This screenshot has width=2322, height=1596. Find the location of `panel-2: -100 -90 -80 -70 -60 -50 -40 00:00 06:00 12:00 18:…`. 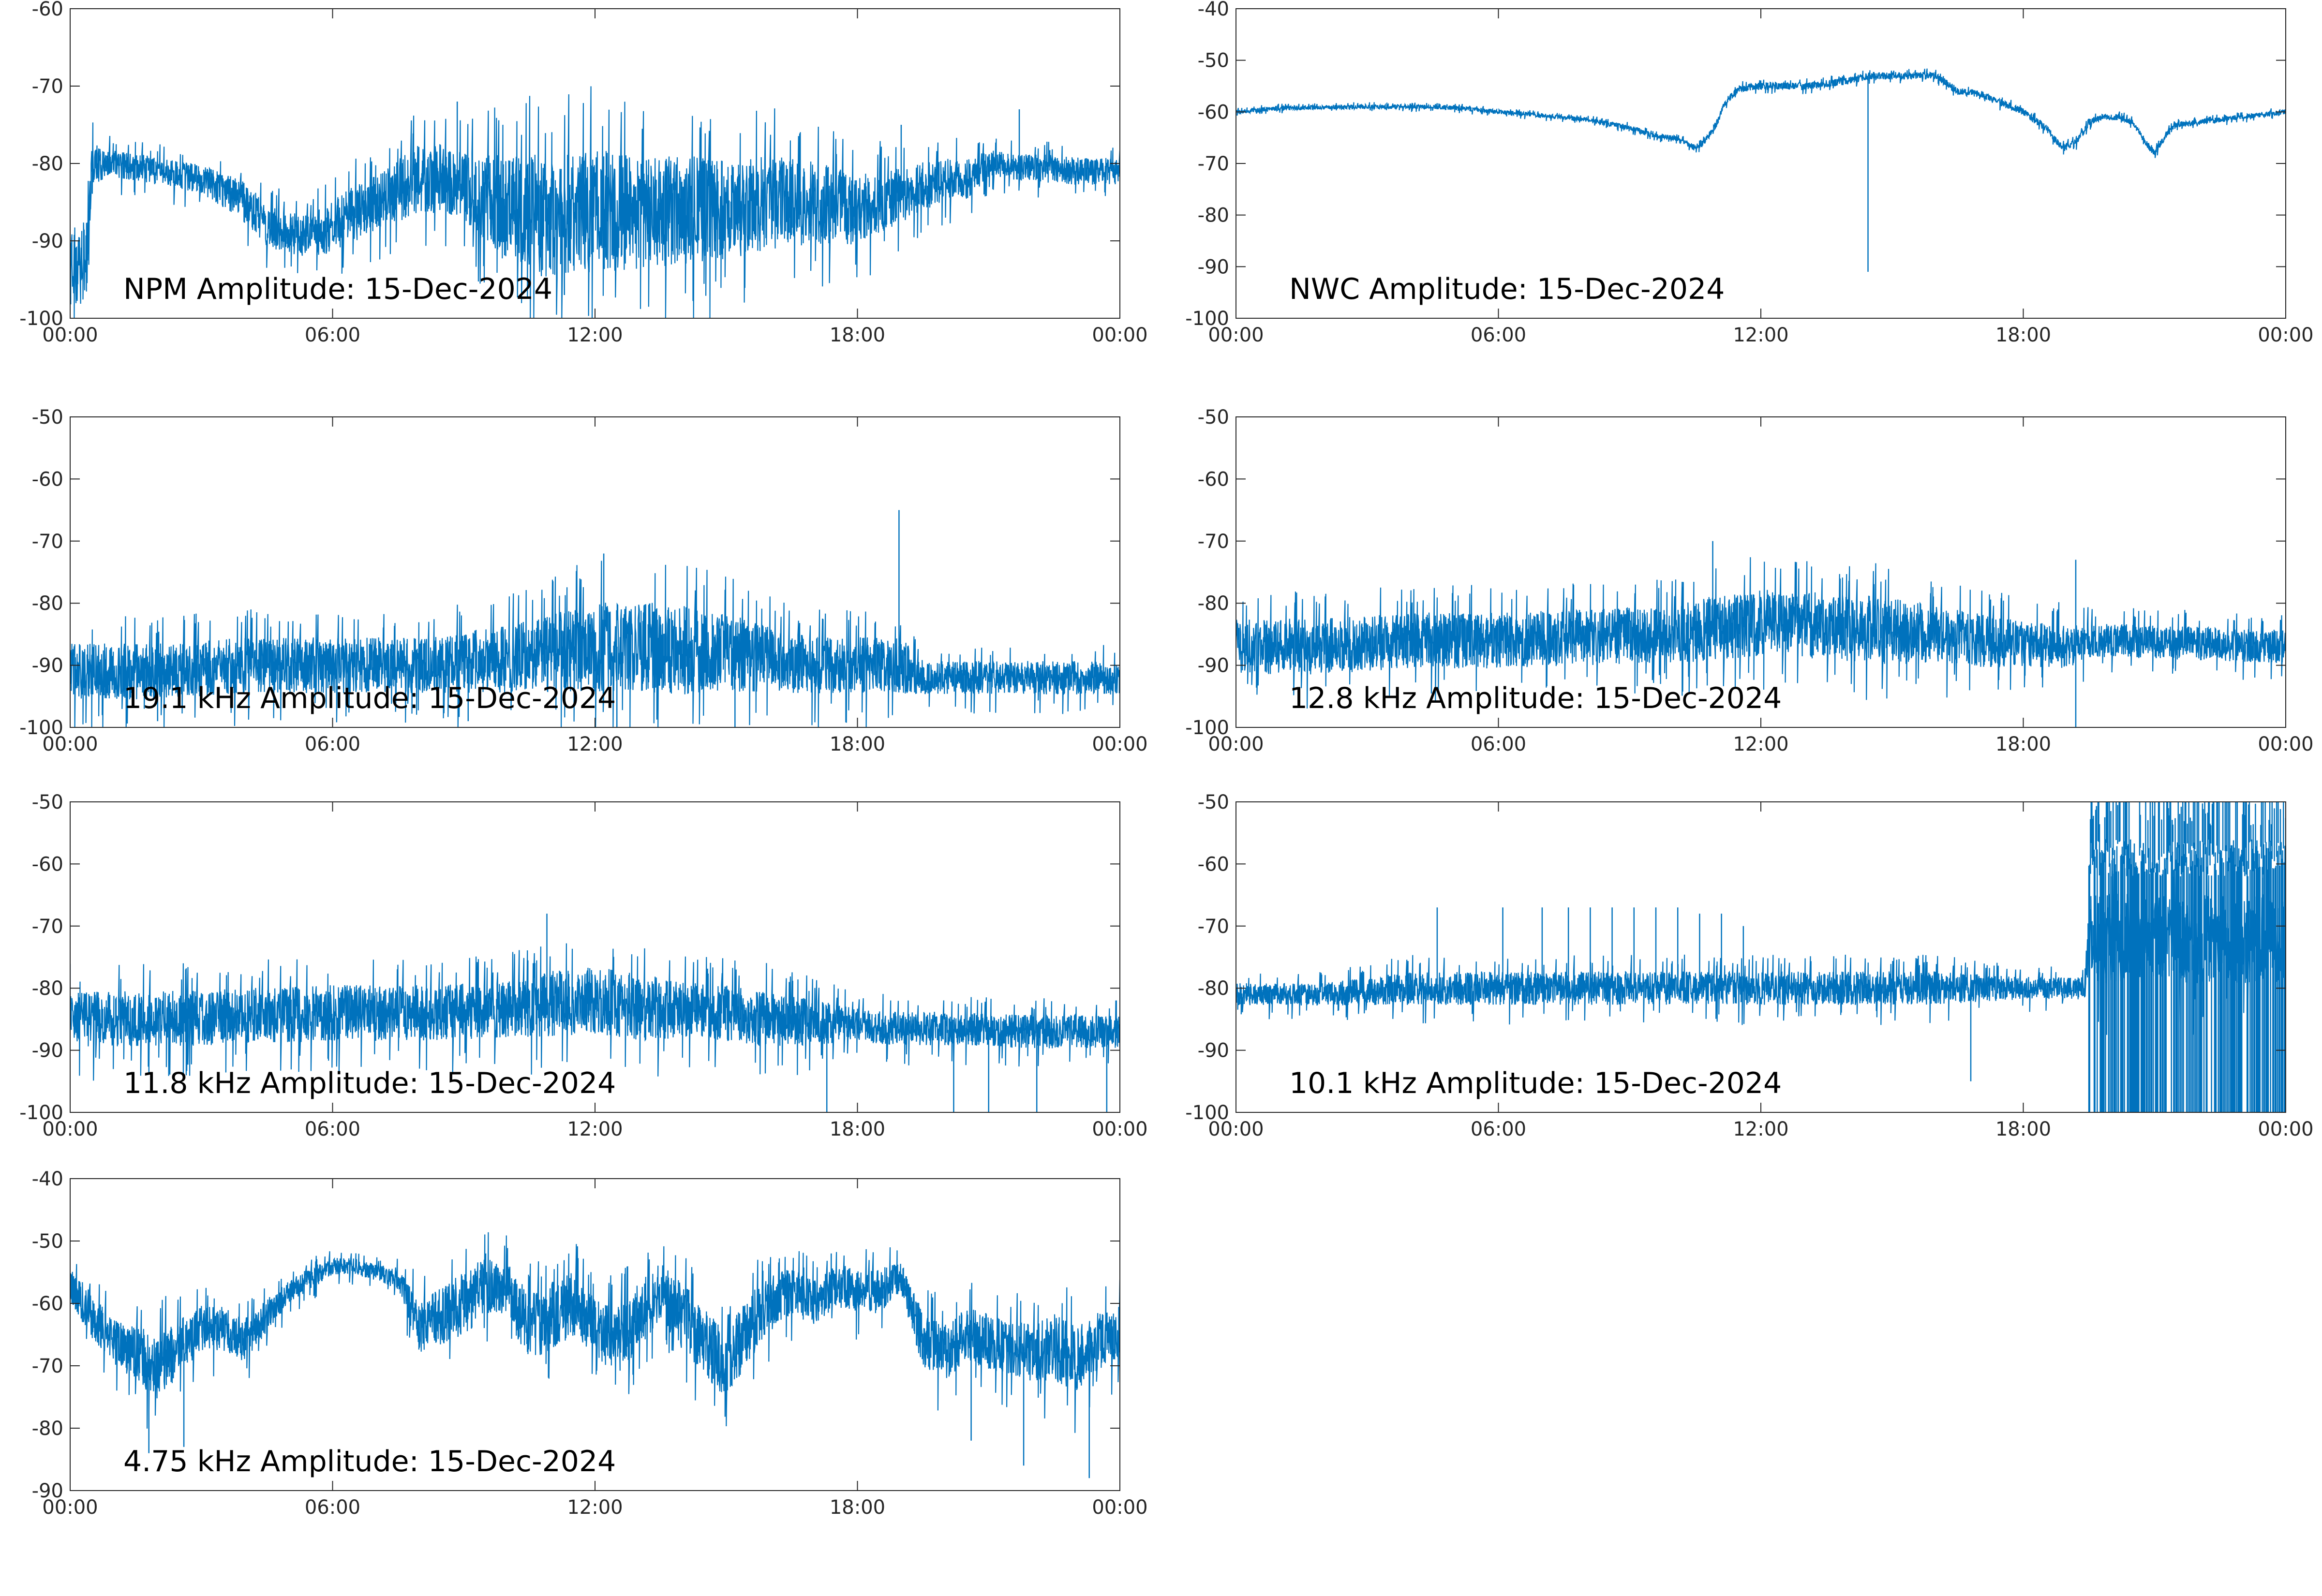

panel-2: -100 -90 -80 -70 -60 -50 -40 00:00 06:00 12:00 18:… is located at coordinates (1749, 173).